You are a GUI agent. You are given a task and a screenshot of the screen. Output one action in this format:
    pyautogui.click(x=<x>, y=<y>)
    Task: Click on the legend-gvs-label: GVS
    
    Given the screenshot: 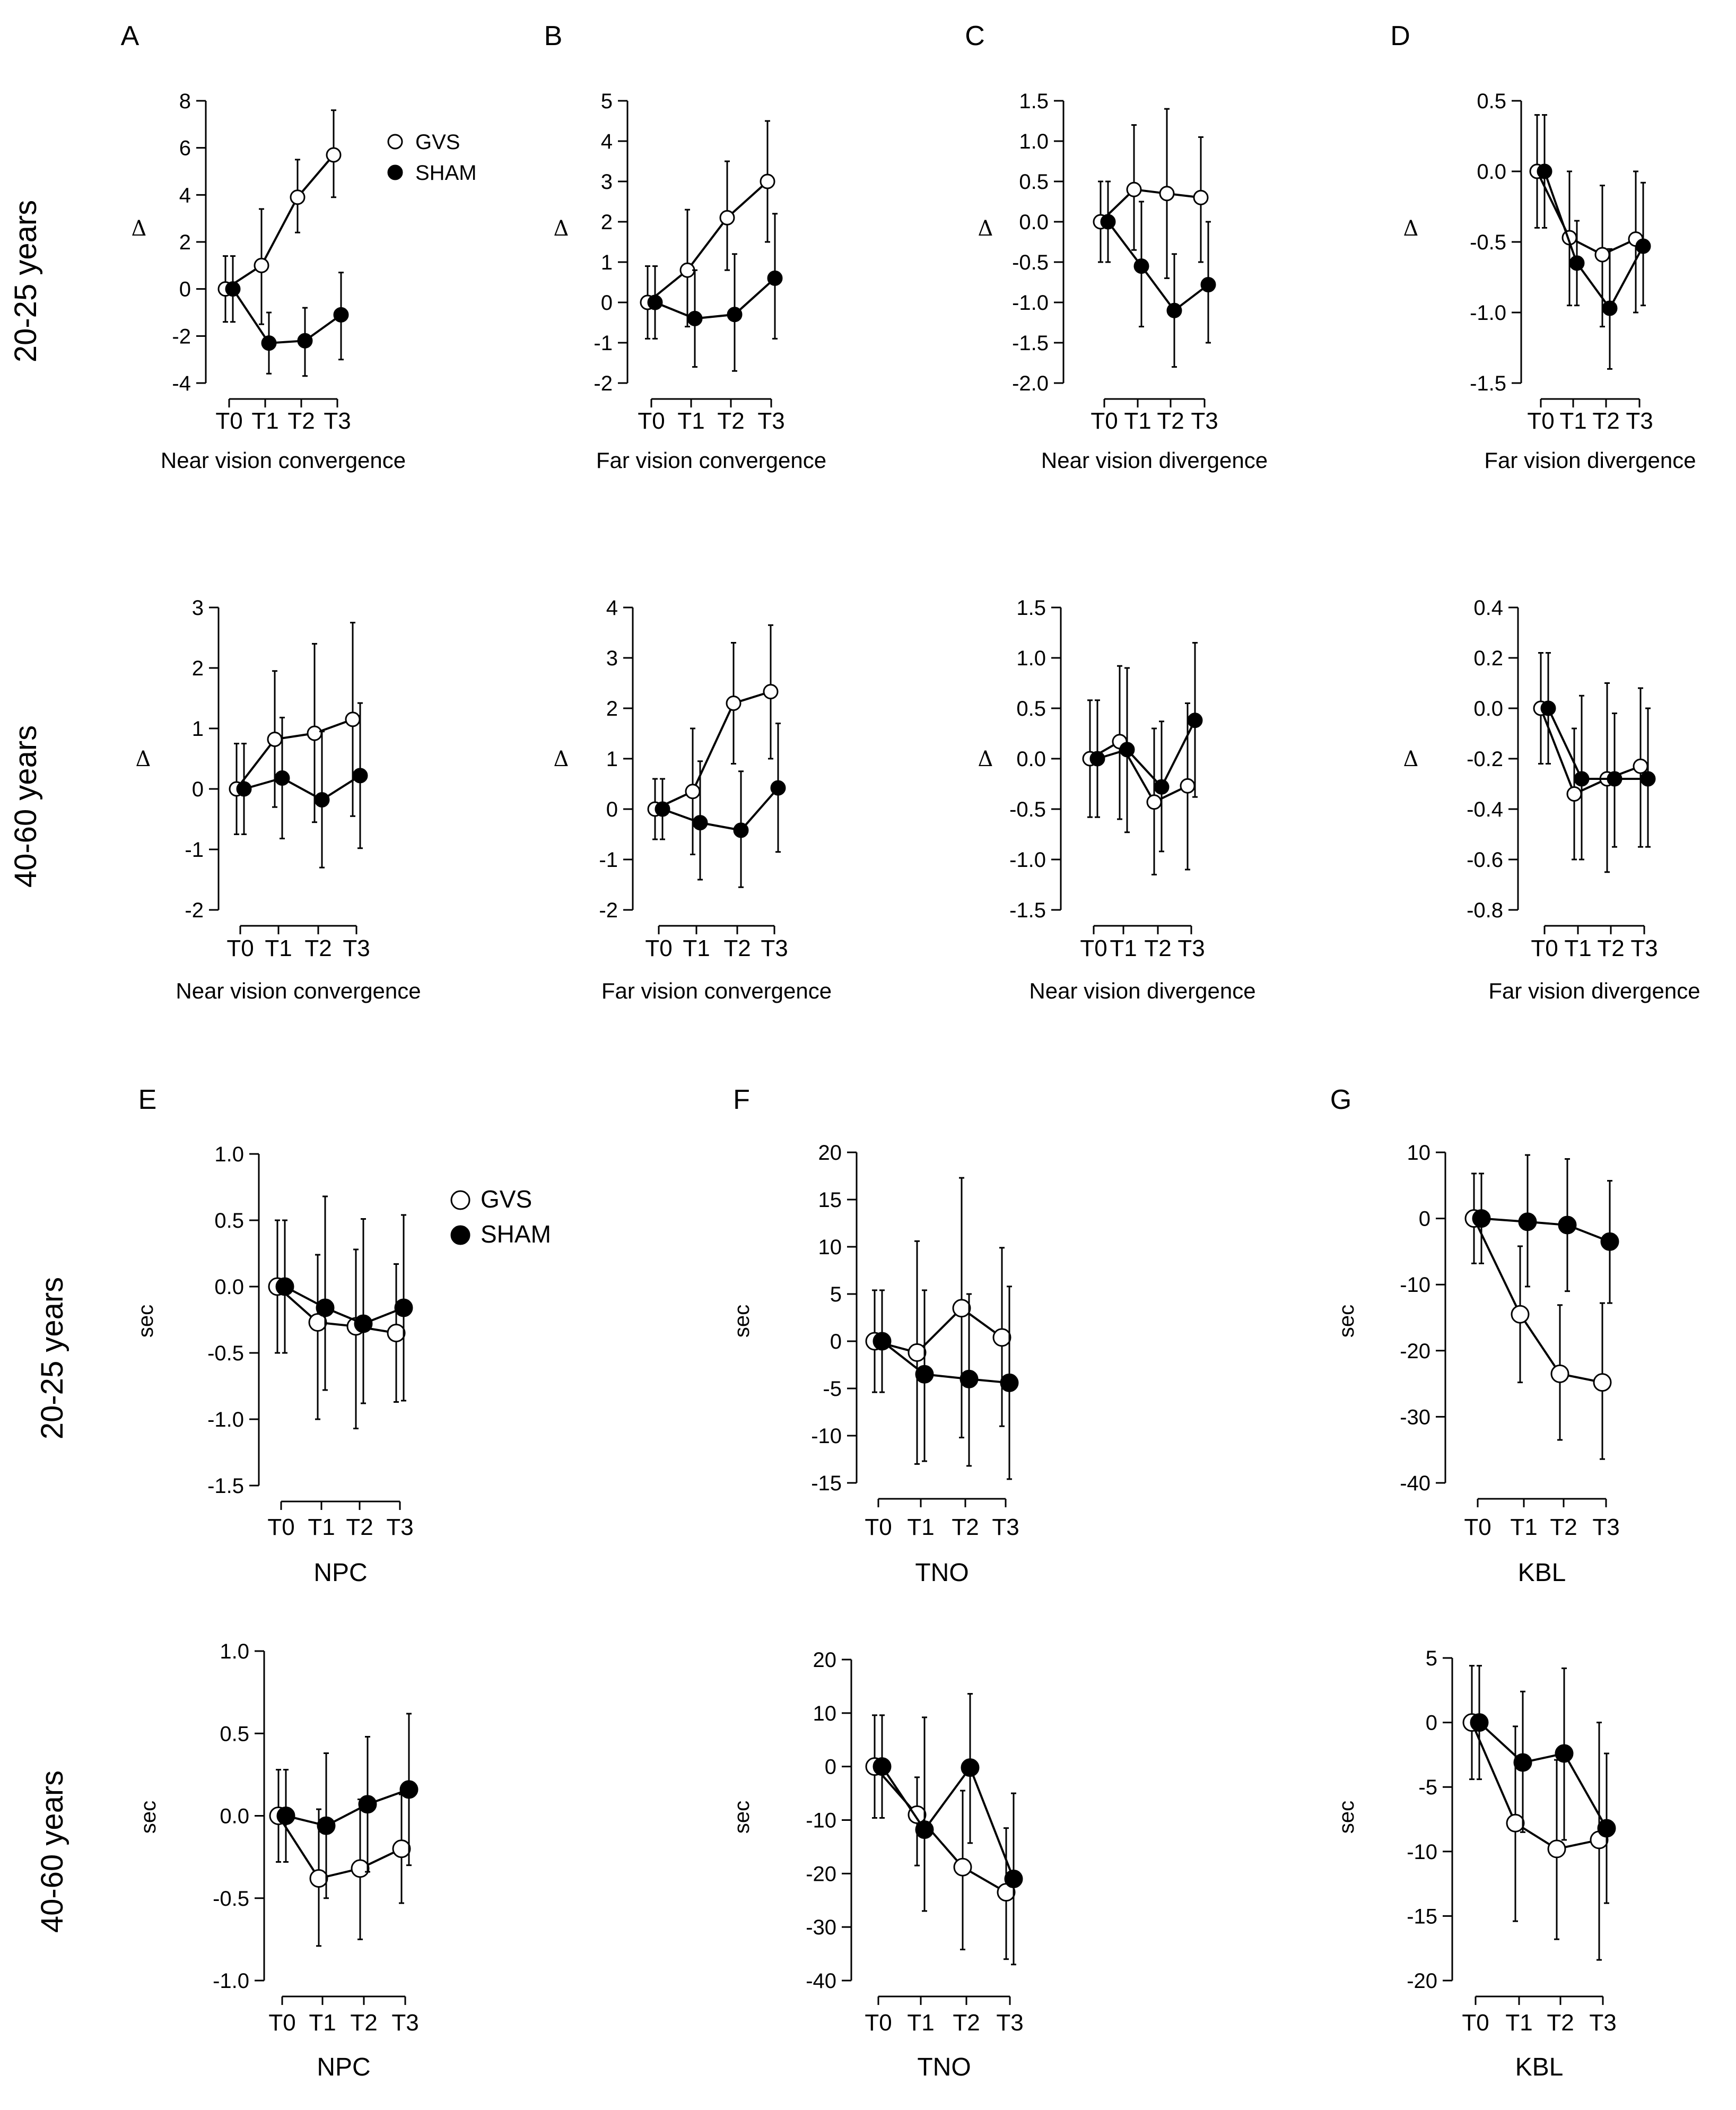 What is the action you would take?
    pyautogui.click(x=506, y=1199)
    